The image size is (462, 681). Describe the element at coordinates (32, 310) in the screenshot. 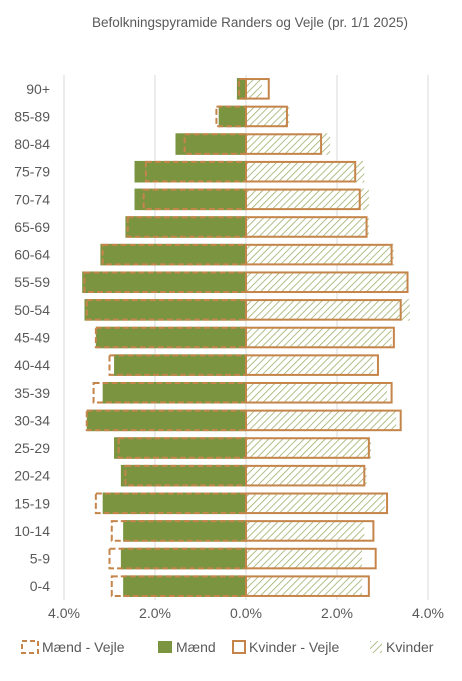

I see `y-category-label: 50-54` at that location.